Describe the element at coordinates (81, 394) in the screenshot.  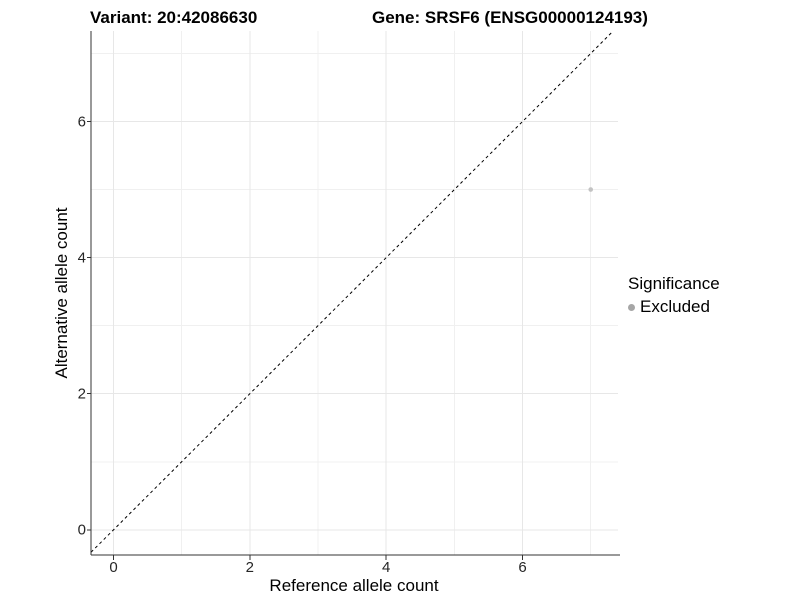
I see `y-tick-label: 2` at that location.